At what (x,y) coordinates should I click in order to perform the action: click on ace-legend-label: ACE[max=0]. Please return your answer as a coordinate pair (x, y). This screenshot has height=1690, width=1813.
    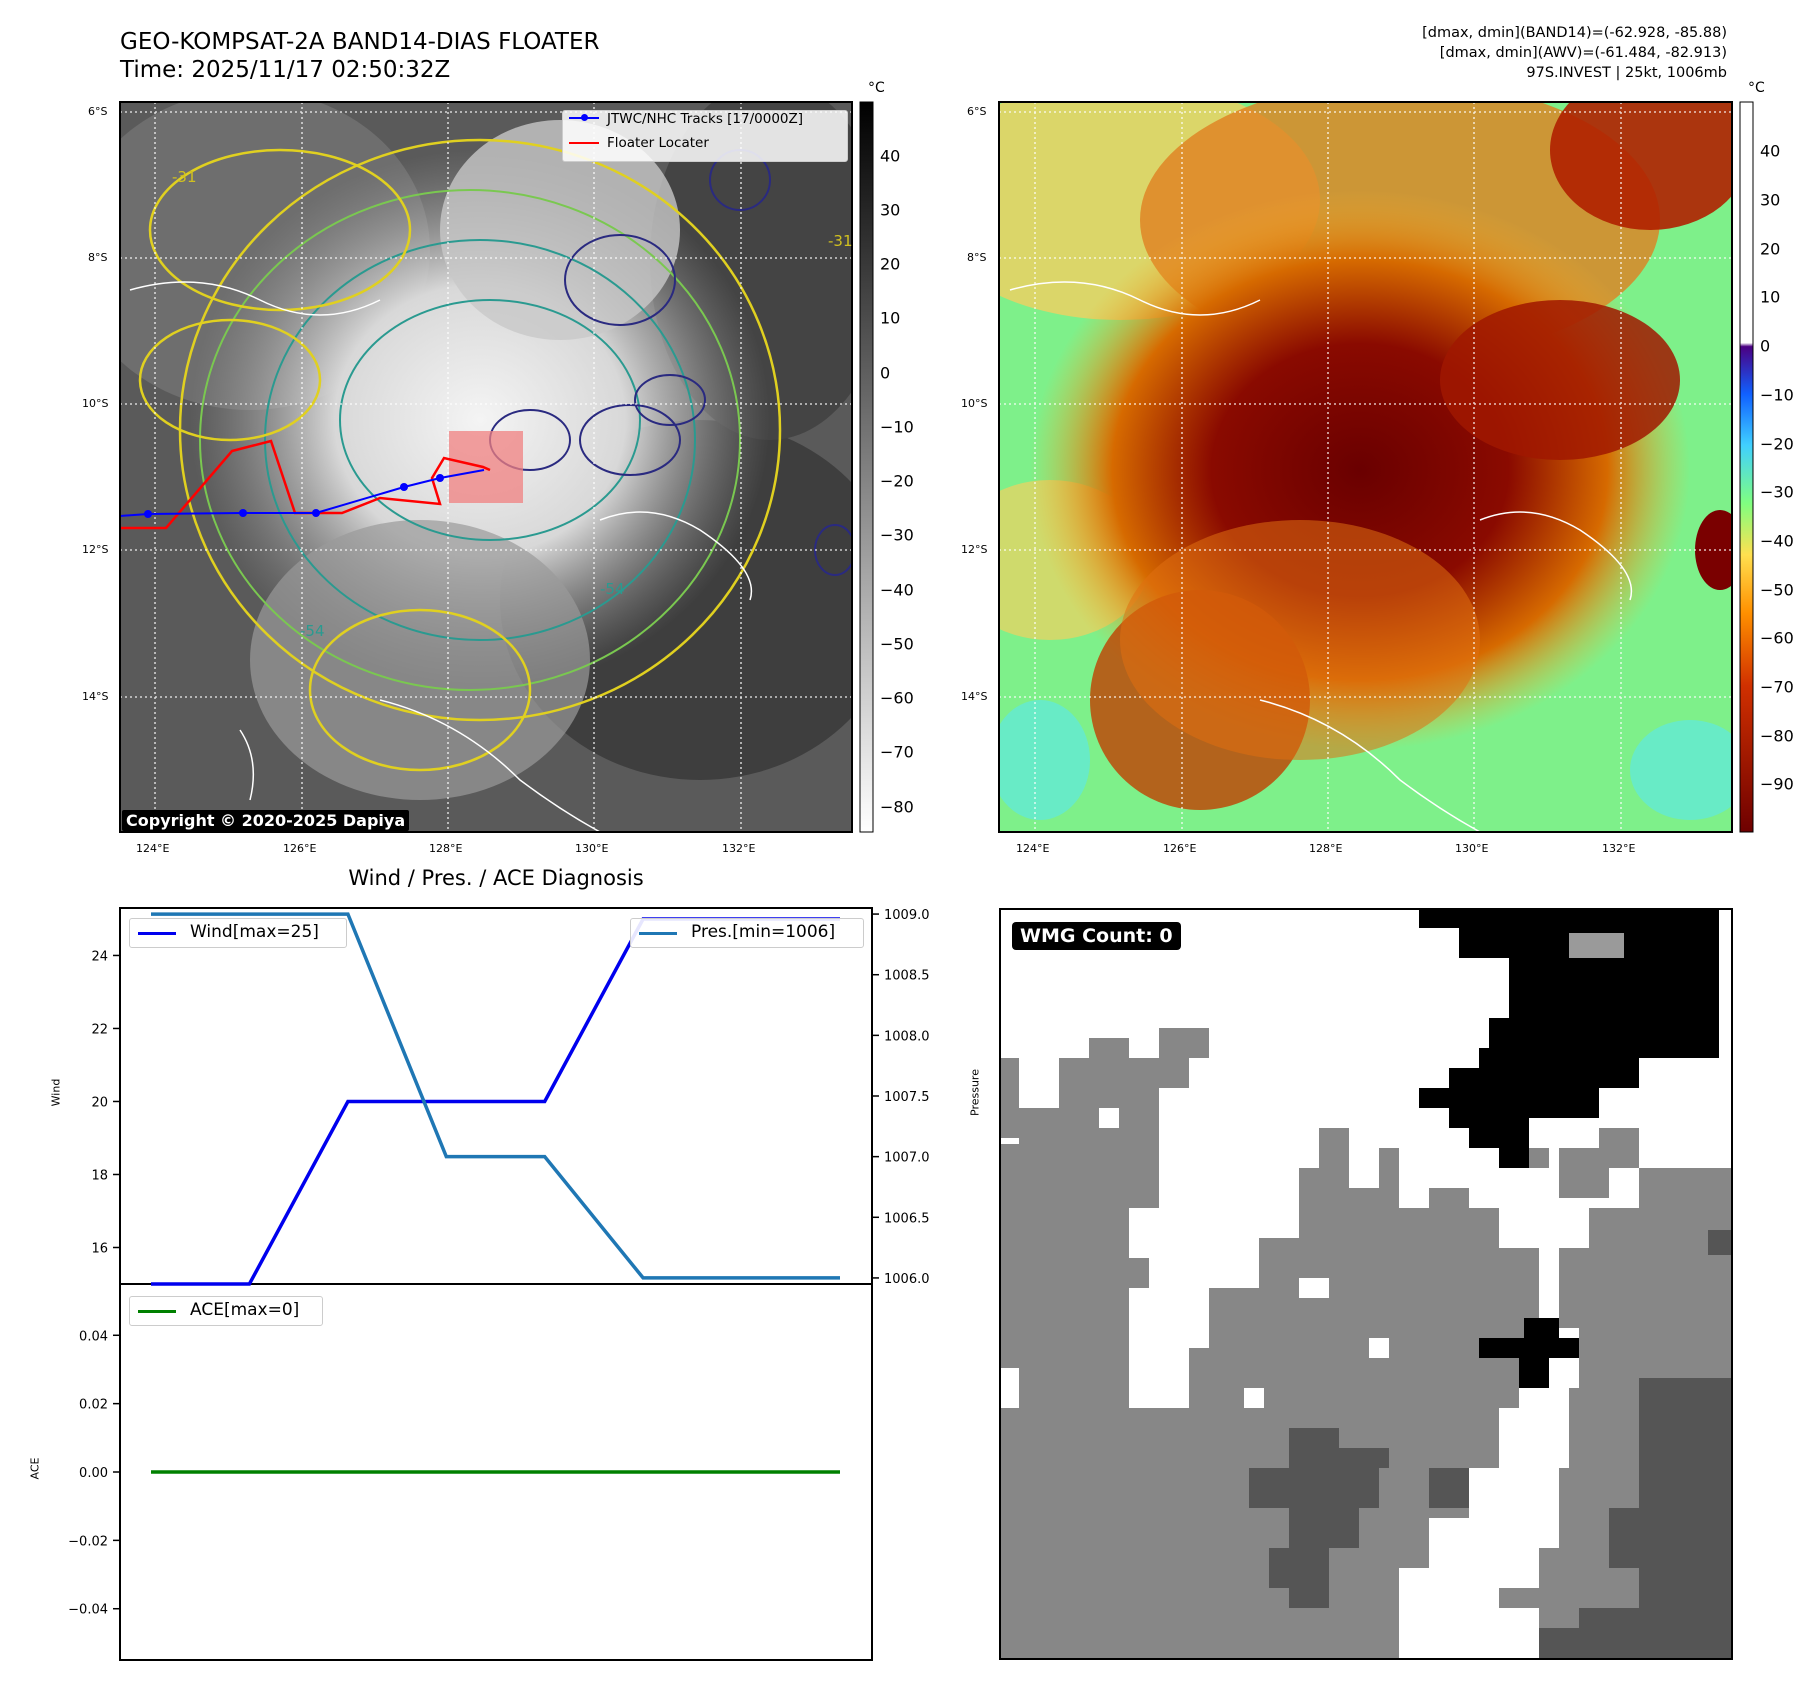
    Looking at the image, I should click on (245, 1310).